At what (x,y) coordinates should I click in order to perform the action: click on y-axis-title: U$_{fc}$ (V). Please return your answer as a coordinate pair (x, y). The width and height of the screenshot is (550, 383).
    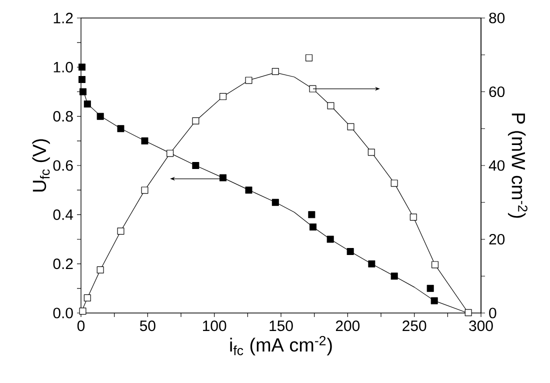
    Looking at the image, I should click on (41, 165).